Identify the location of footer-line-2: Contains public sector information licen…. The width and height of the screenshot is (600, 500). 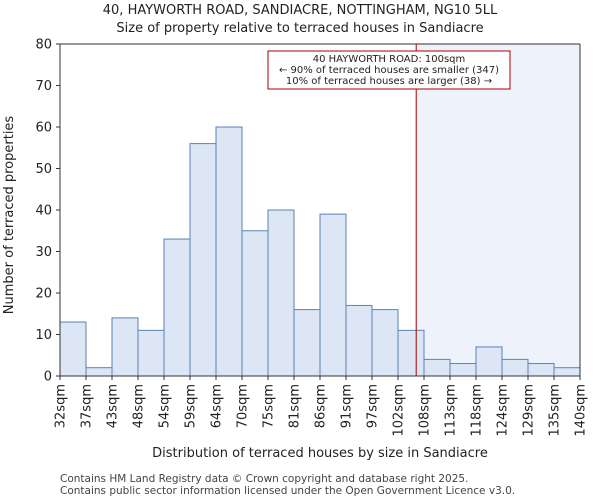
(287, 491).